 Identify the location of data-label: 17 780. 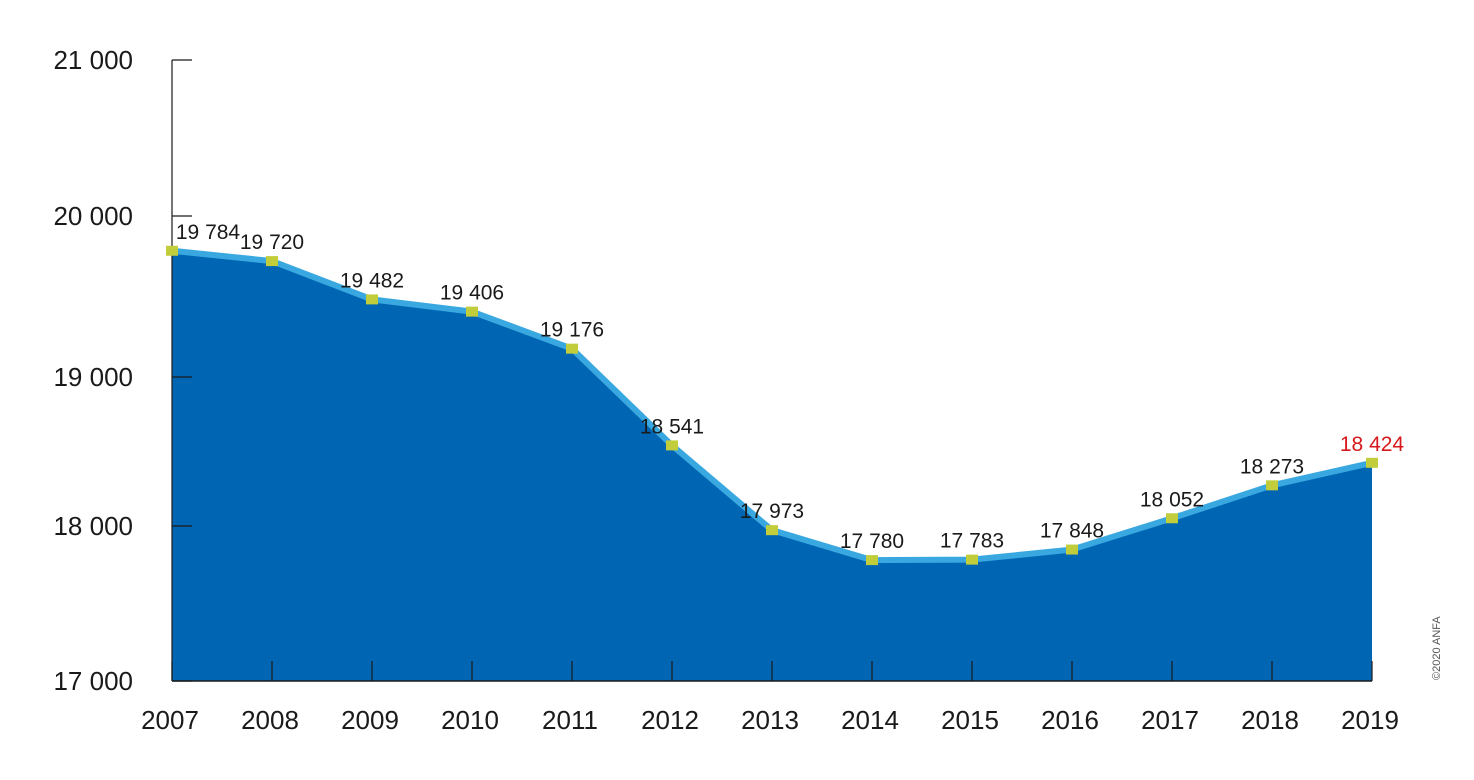
(872, 541).